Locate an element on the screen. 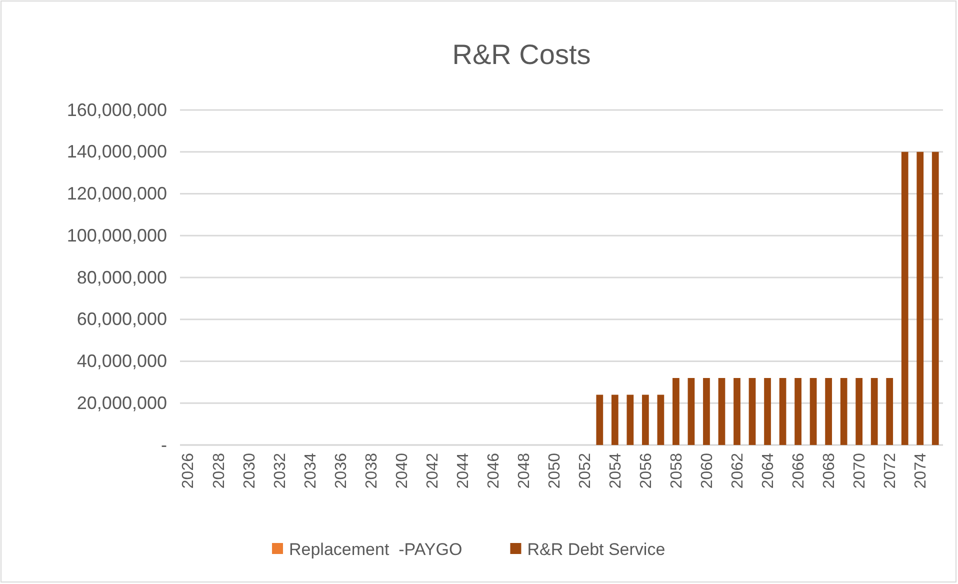 The width and height of the screenshot is (958, 584). y-tick-label: - is located at coordinates (164, 444).